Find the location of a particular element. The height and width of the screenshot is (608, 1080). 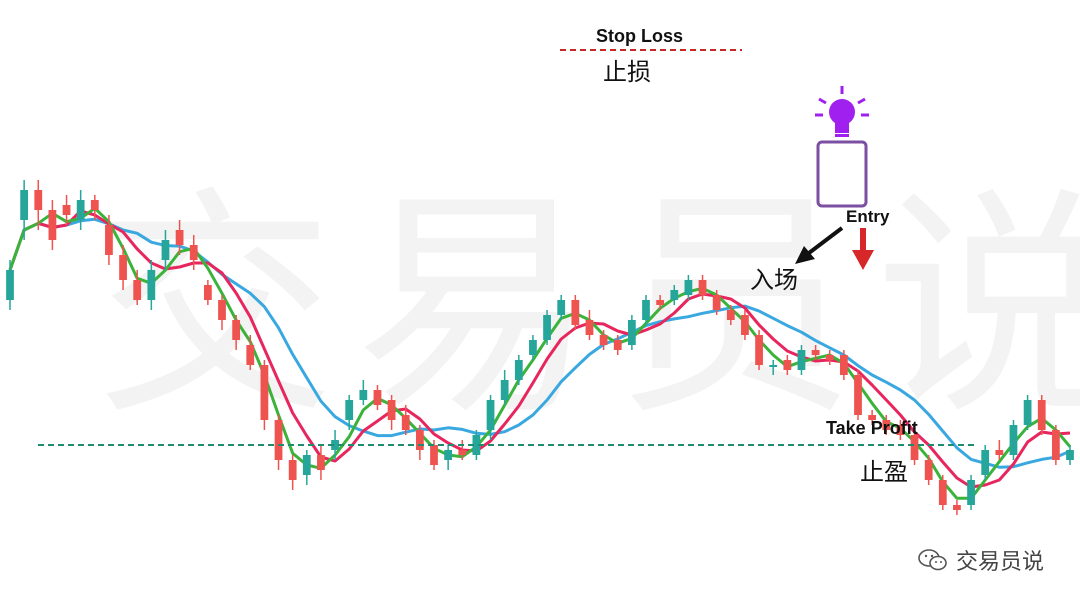

take-profit-label: Take Profit is located at coordinates (872, 428).